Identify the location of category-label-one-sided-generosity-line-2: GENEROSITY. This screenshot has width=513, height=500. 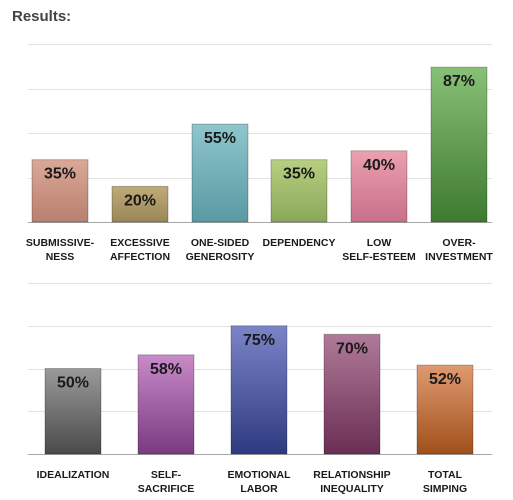
(220, 257).